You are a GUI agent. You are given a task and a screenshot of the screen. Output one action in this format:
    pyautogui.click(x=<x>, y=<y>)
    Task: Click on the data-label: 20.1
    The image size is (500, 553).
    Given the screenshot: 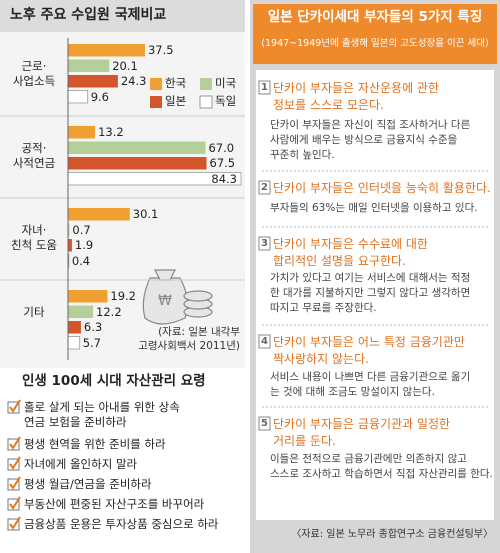 What is the action you would take?
    pyautogui.click(x=125, y=65)
    